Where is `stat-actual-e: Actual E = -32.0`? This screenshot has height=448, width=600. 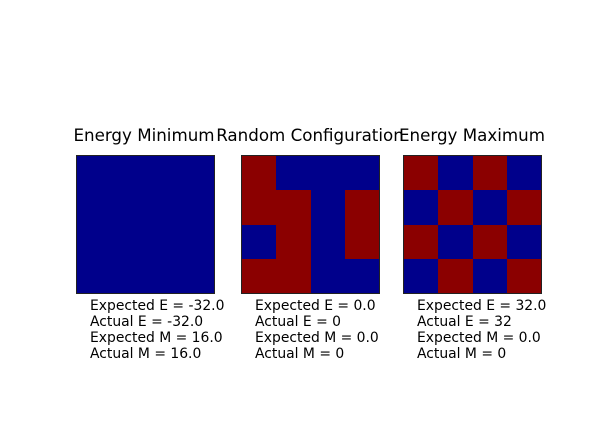
stat-actual-e: Actual E = -32.0 is located at coordinates (147, 322).